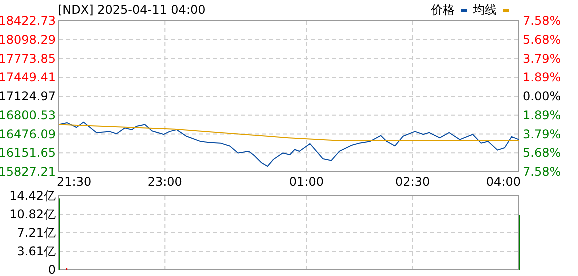 The image size is (578, 276). Describe the element at coordinates (33, 214) in the screenshot. I see `y-tick-label: 10.82亿` at that location.